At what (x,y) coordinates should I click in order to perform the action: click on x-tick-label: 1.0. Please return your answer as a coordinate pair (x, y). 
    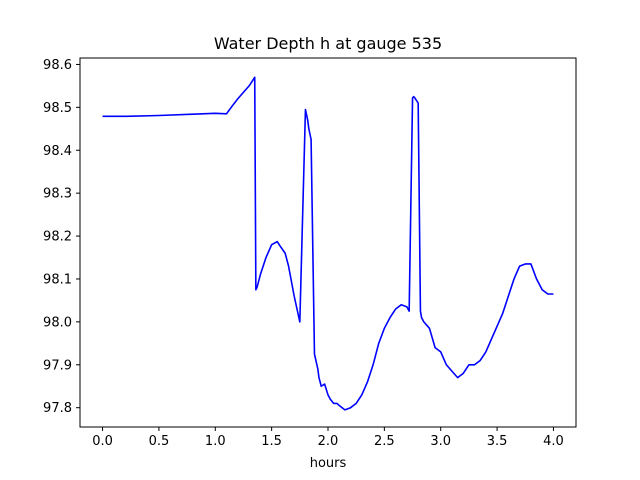
    Looking at the image, I should click on (215, 441).